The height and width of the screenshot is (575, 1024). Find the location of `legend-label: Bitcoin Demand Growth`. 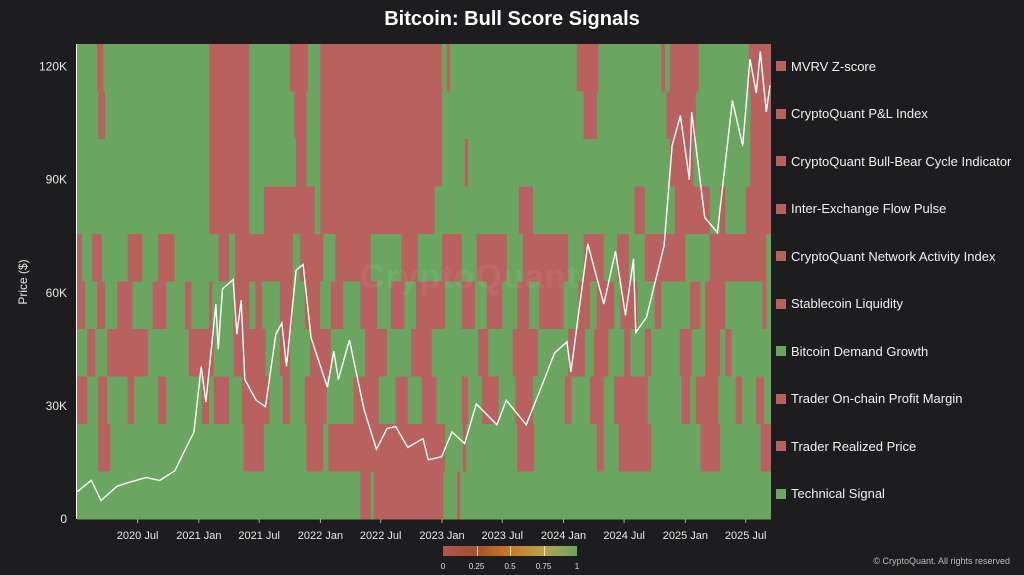

legend-label: Bitcoin Demand Growth is located at coordinates (860, 351).